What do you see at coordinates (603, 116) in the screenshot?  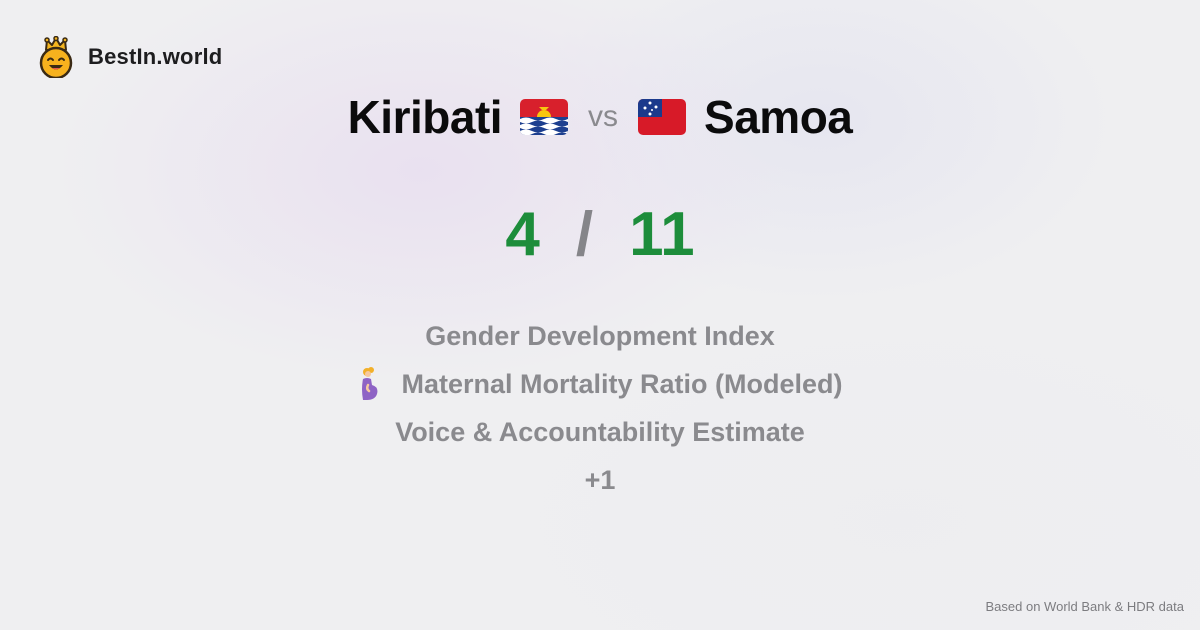 I see `vs-label: vs` at bounding box center [603, 116].